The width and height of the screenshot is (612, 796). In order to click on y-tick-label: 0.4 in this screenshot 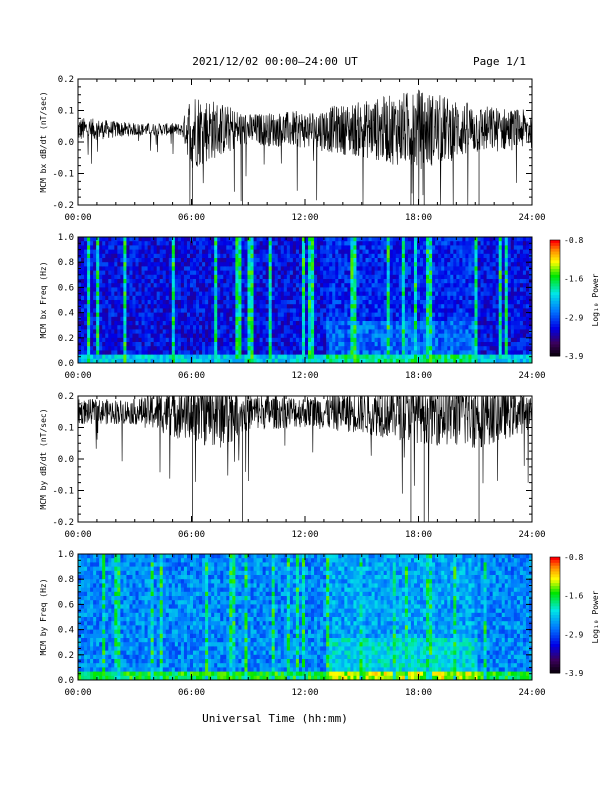, I will do `click(66, 314)`.